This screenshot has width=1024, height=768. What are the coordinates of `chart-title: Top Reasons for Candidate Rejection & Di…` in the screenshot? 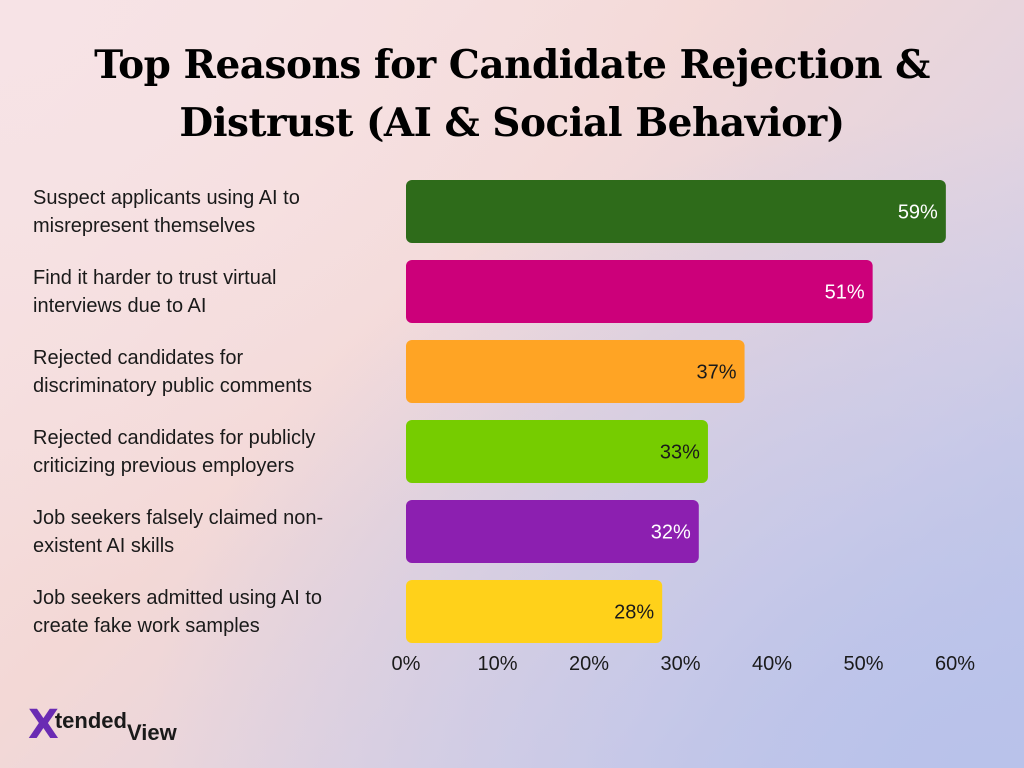 It's located at (512, 94).